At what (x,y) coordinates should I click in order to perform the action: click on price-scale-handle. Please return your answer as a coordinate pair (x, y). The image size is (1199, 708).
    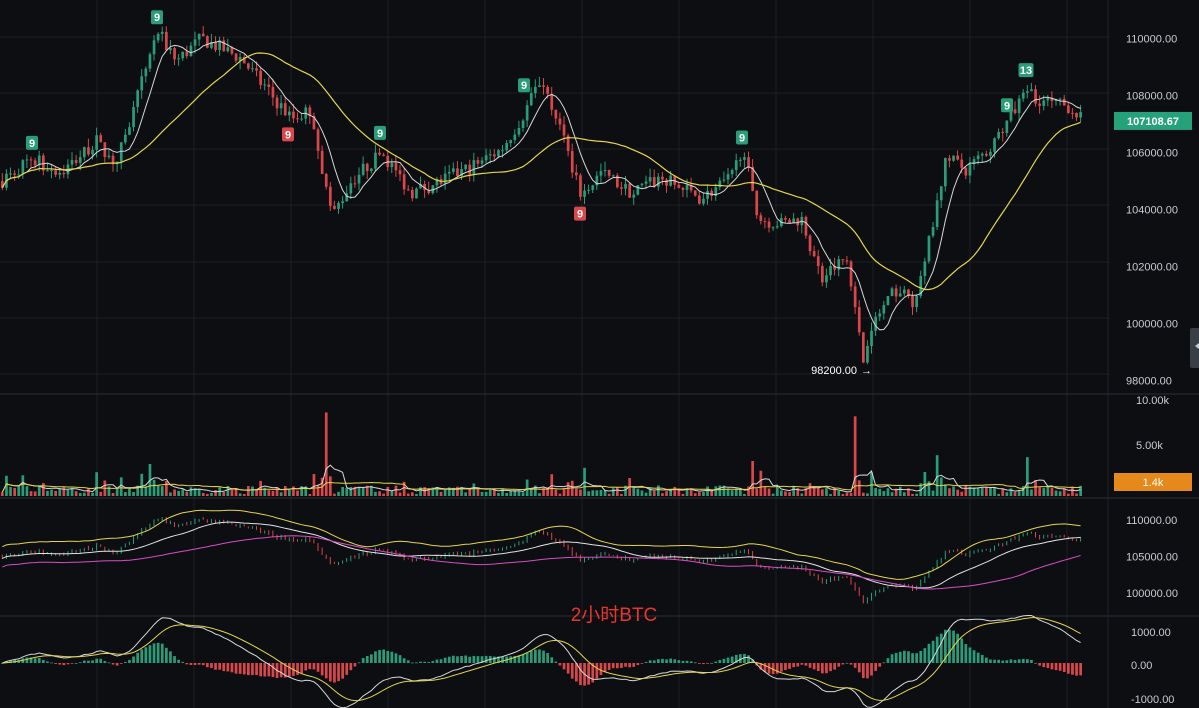
    Looking at the image, I should click on (1194, 348).